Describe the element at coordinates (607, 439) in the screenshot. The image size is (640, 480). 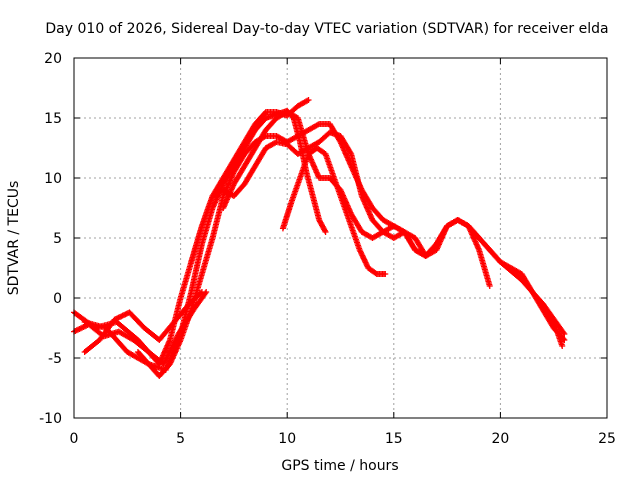
I see `x-tick-label: 25` at that location.